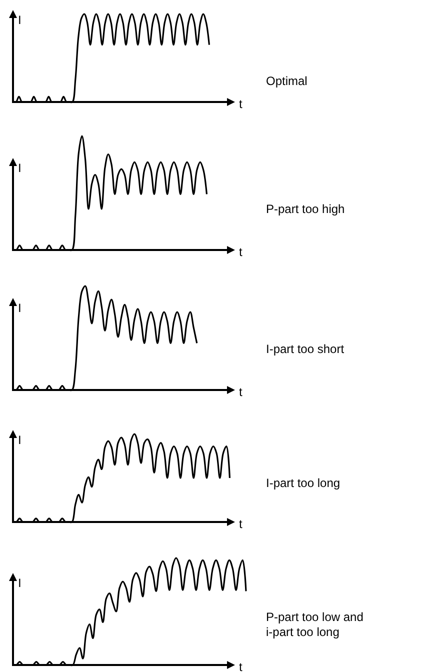 This screenshot has height=672, width=432. What do you see at coordinates (287, 81) in the screenshot?
I see `text: Optimal` at bounding box center [287, 81].